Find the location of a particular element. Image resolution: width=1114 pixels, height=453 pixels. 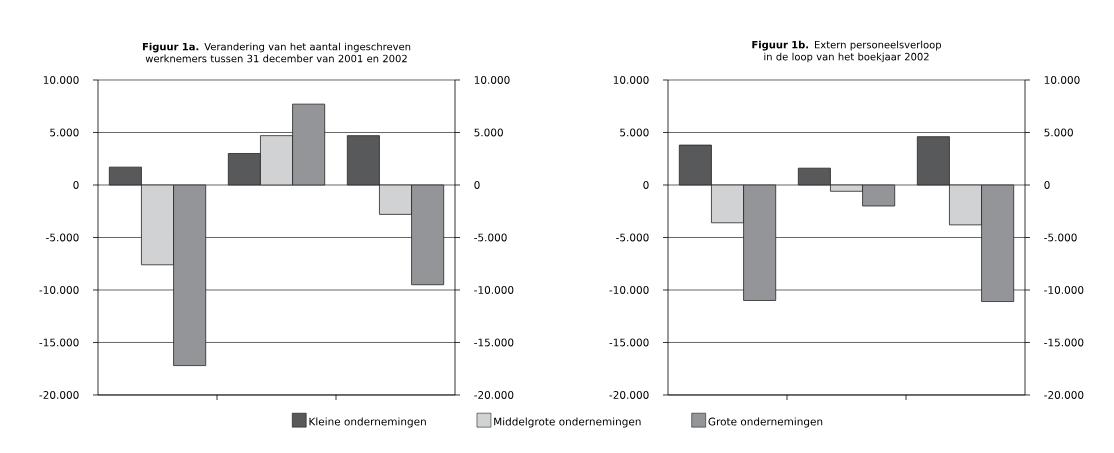

legend-label: Kleine ondernemingen is located at coordinates (367, 422).